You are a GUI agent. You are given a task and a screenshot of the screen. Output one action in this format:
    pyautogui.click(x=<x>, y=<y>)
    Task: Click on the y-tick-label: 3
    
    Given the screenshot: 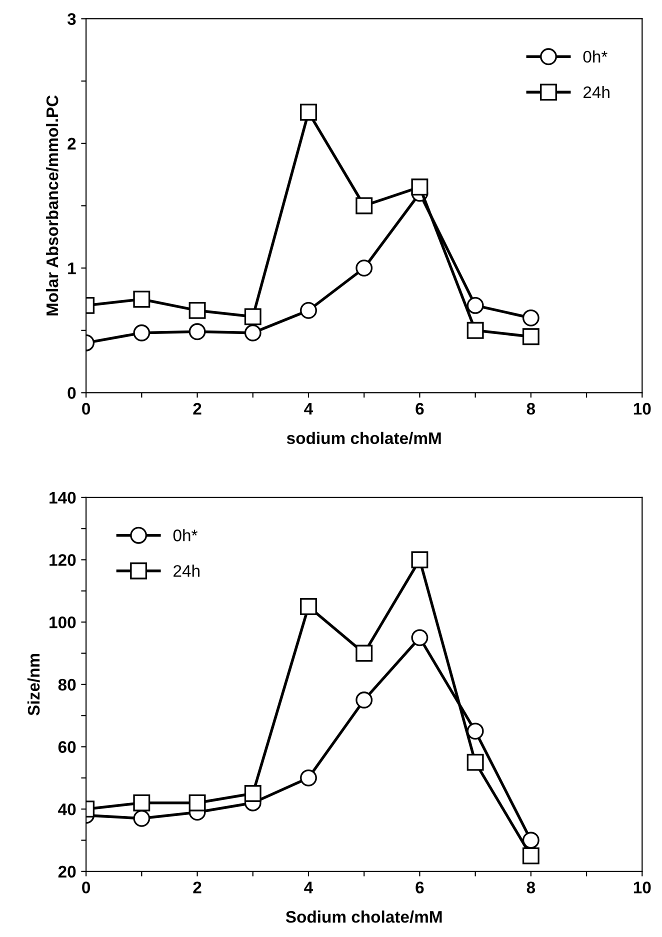 What is the action you would take?
    pyautogui.click(x=71, y=19)
    